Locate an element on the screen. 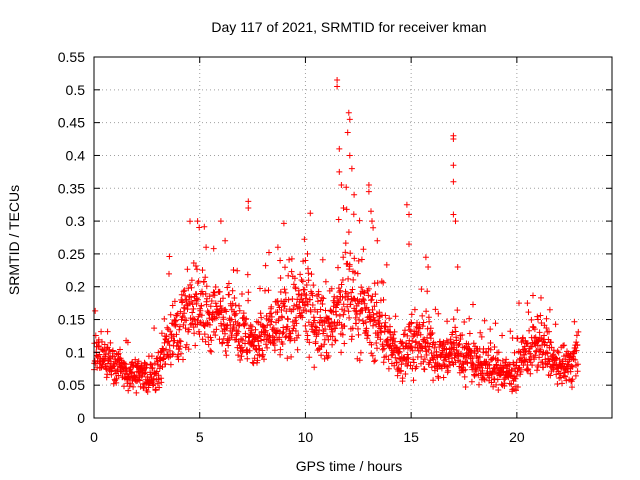 Image resolution: width=640 pixels, height=480 pixels. x-axis-label: GPS time / hours is located at coordinates (349, 466).